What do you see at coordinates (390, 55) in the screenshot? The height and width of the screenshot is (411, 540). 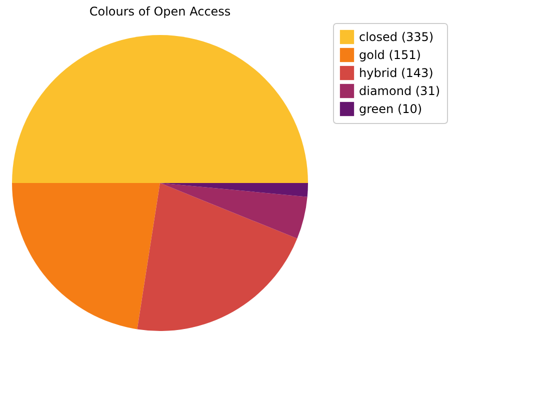 I see `legend-label: gold (151)` at bounding box center [390, 55].